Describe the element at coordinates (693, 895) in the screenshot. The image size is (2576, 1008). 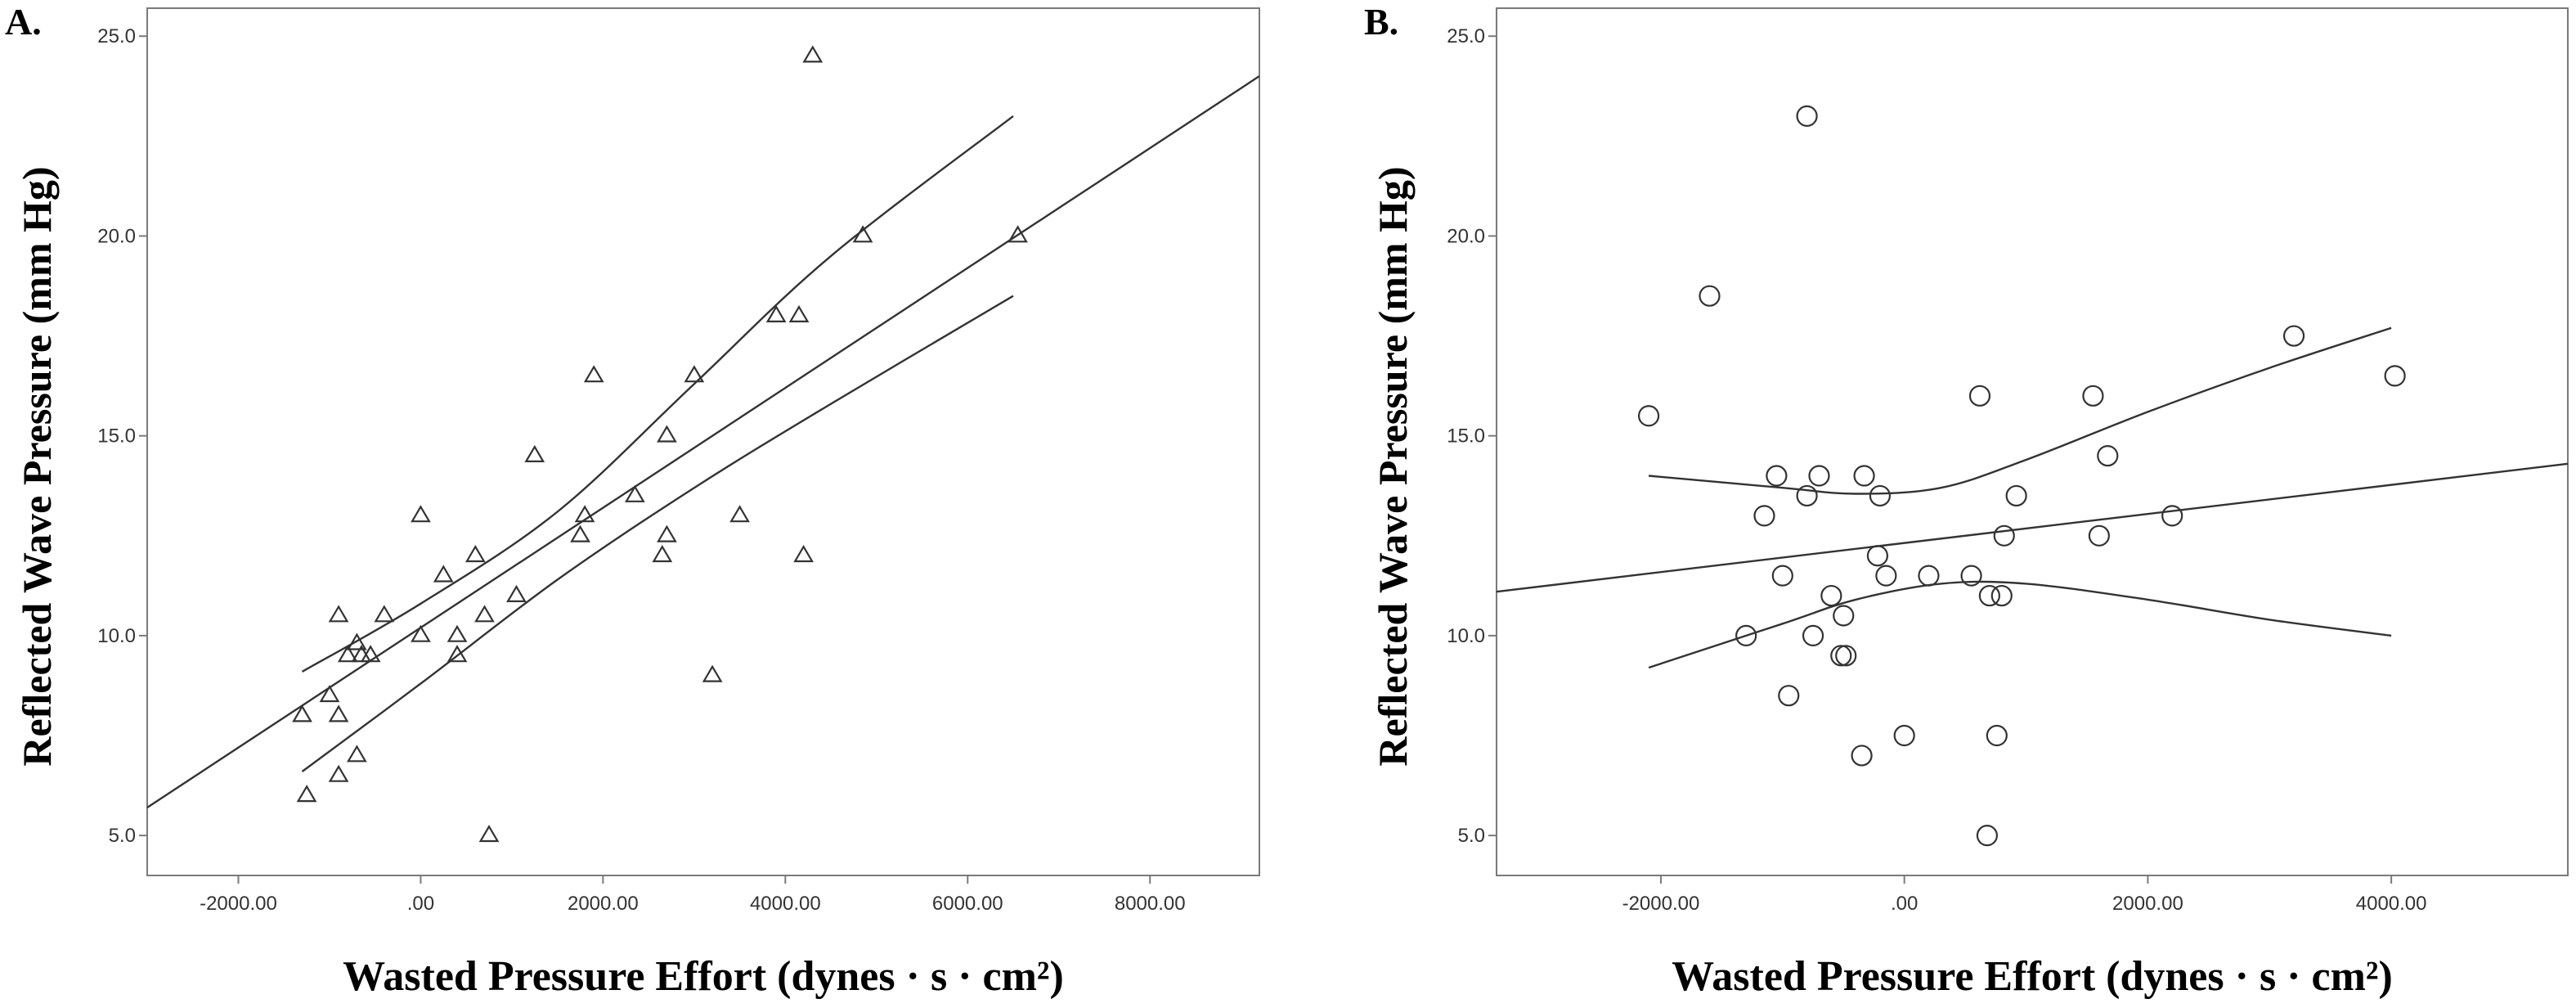
I see `panel-a-x-ticks: -2000.00 .00 2000.00 4000.00 6000.00 8000.00` at that location.